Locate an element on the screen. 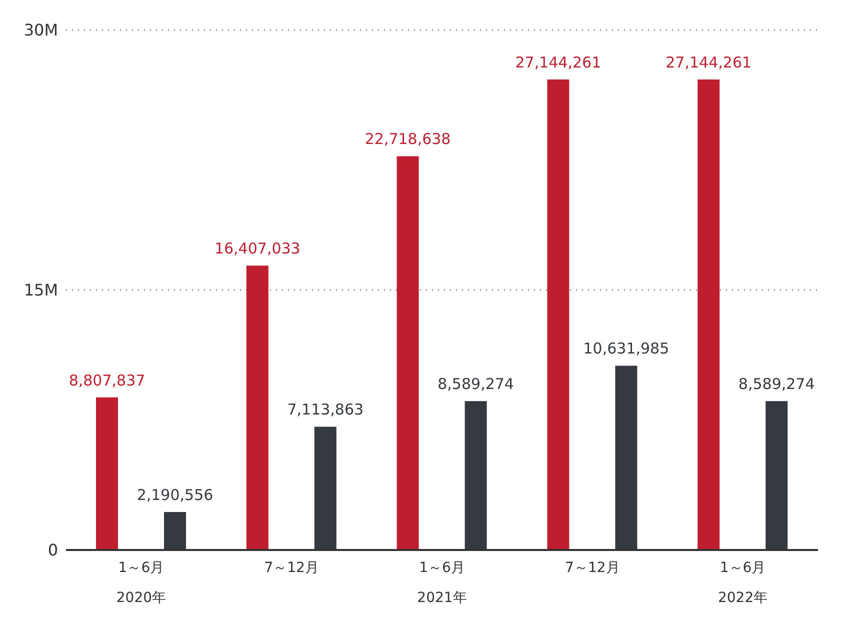 Image resolution: width=855 pixels, height=620 pixels. y-tick-label: 30M is located at coordinates (41, 30).